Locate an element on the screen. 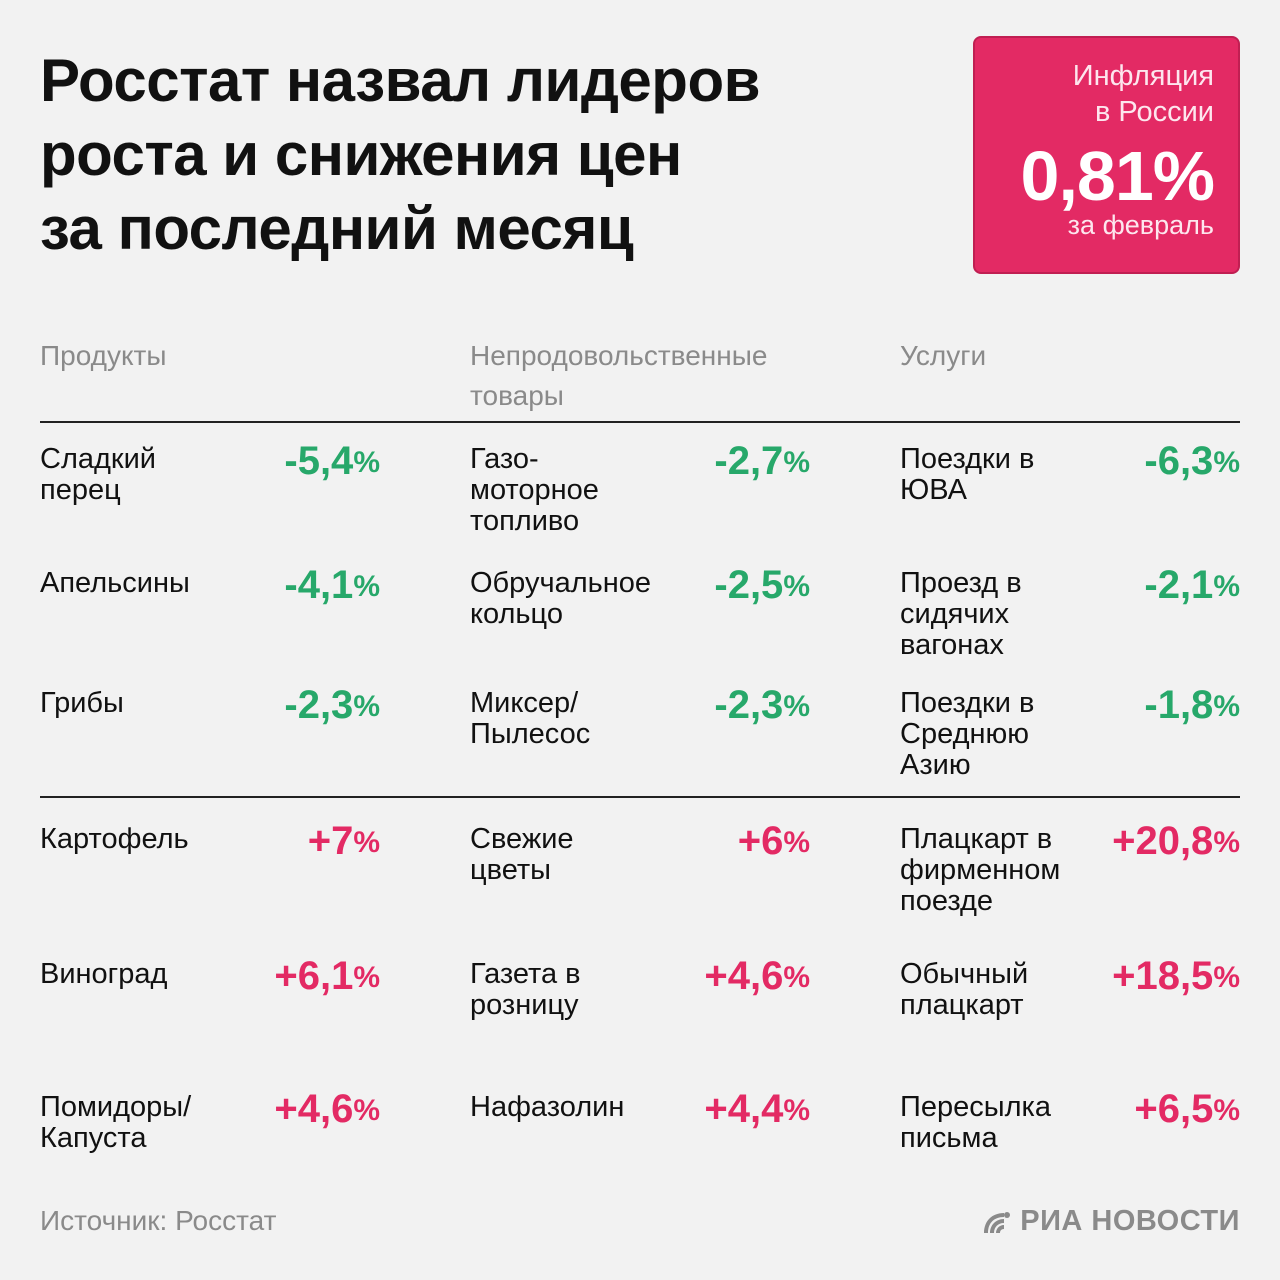 The height and width of the screenshot is (1280, 1280). value-number: -5,4 is located at coordinates (319, 461).